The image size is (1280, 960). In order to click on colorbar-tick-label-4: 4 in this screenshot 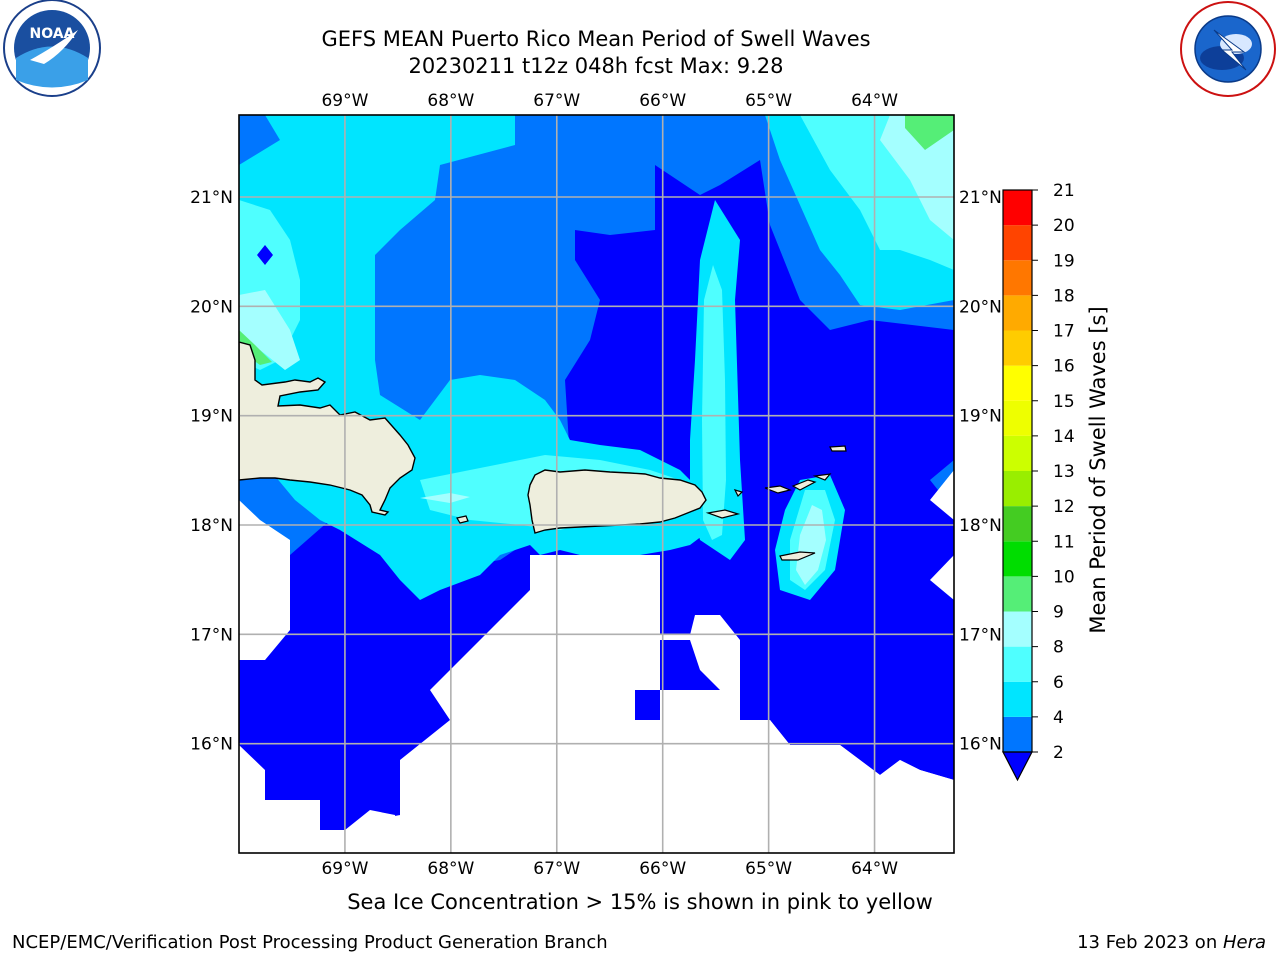, I will do `click(1058, 718)`.